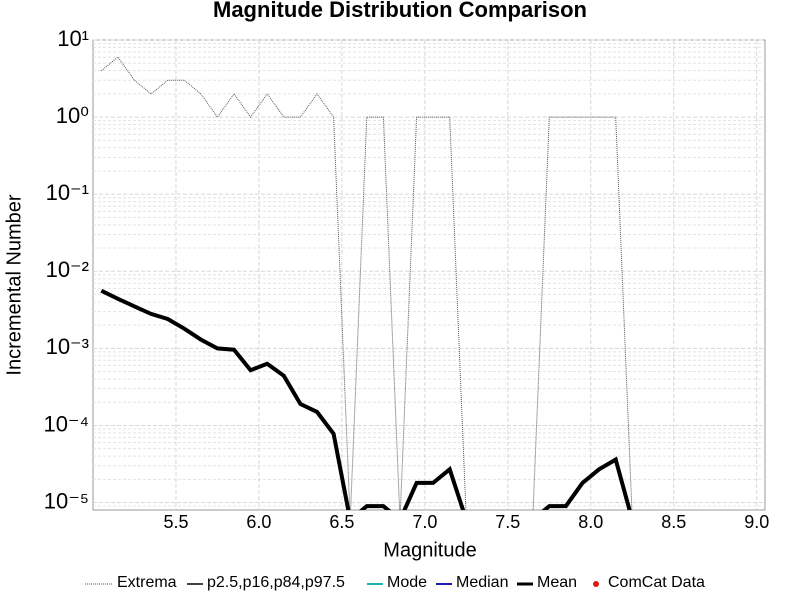  I want to click on x-tick-label: 6.5, so click(341, 522).